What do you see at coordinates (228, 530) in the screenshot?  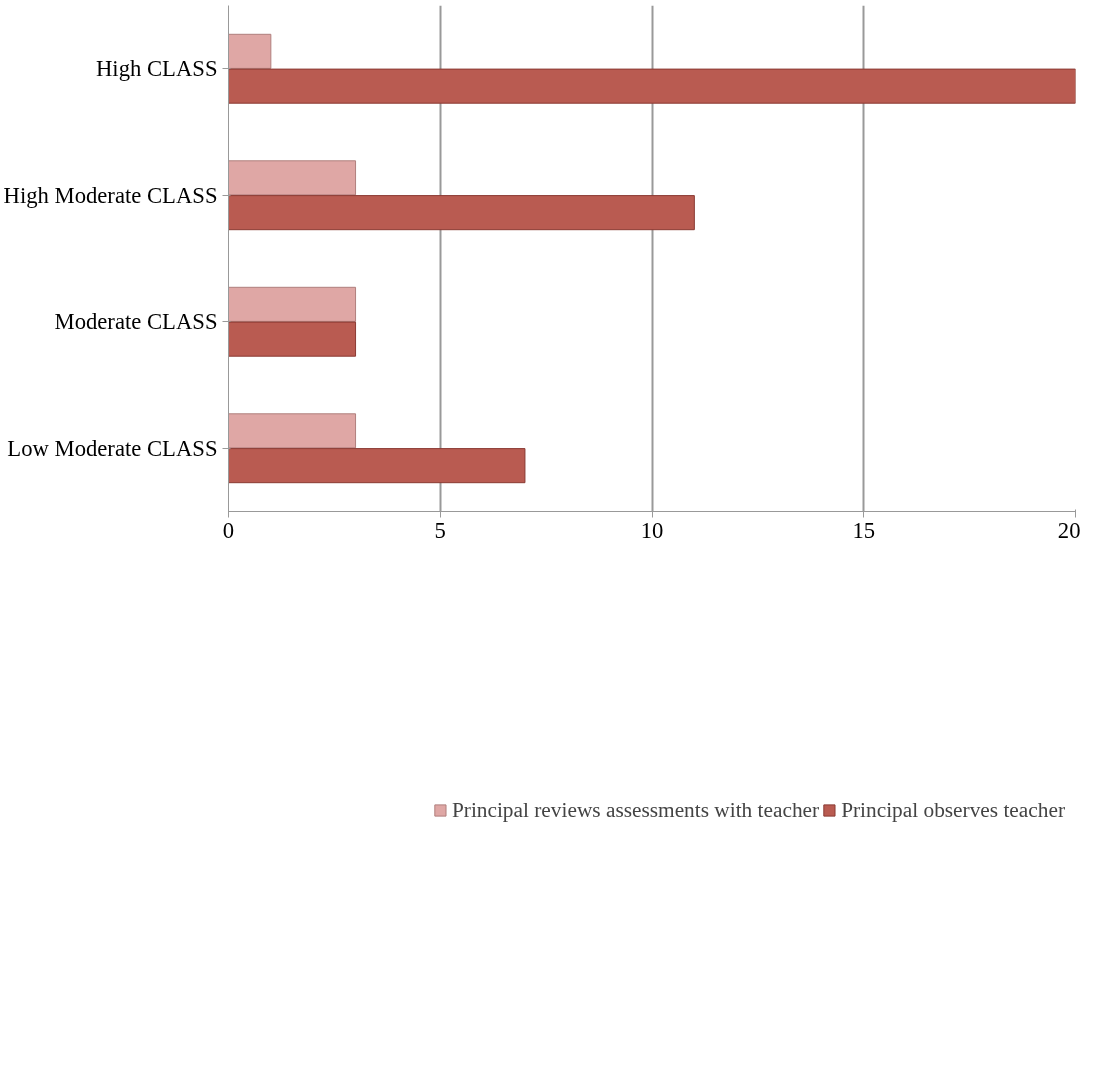 I see `x-tick-label: 0` at bounding box center [228, 530].